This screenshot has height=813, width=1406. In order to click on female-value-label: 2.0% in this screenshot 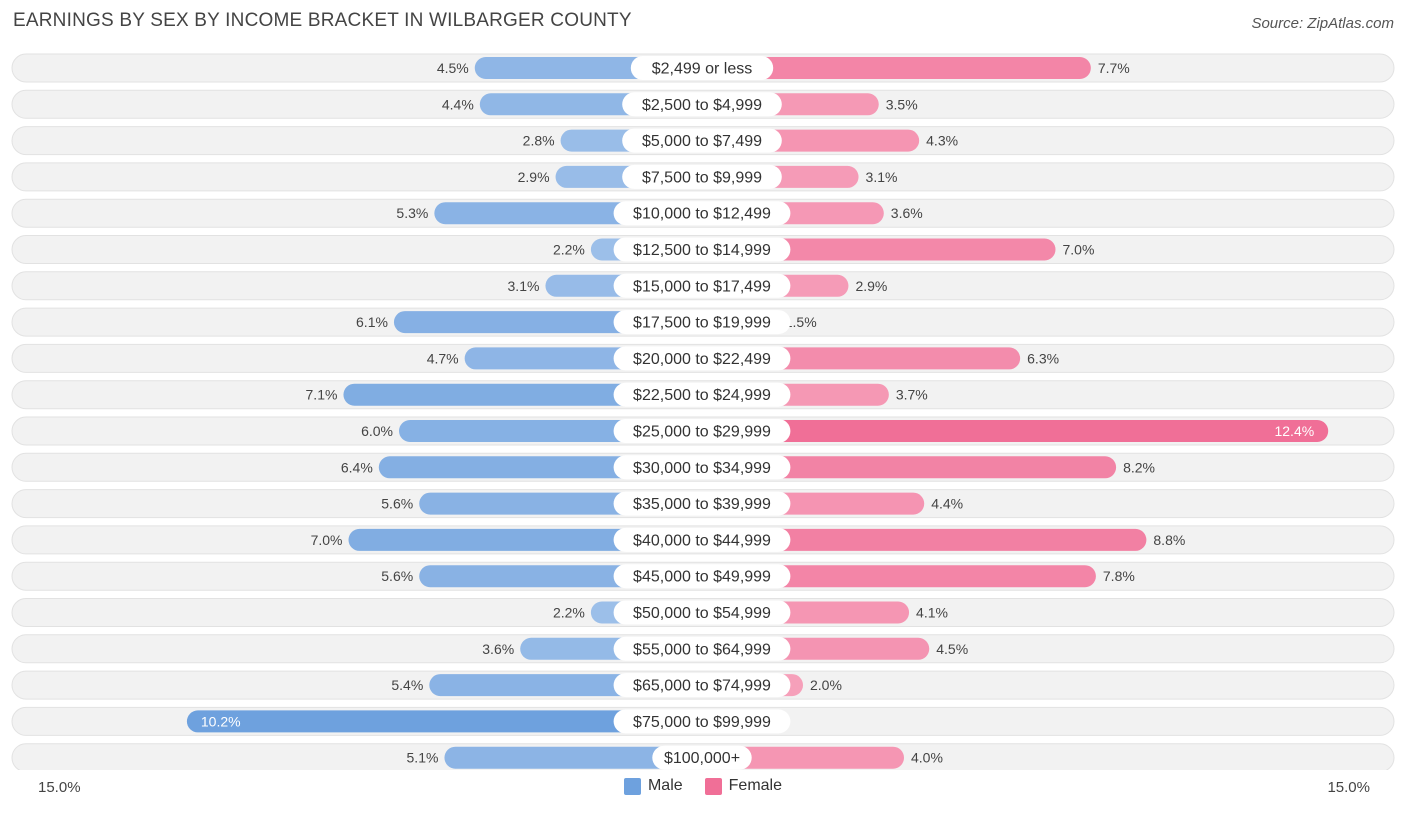, I will do `click(826, 685)`.